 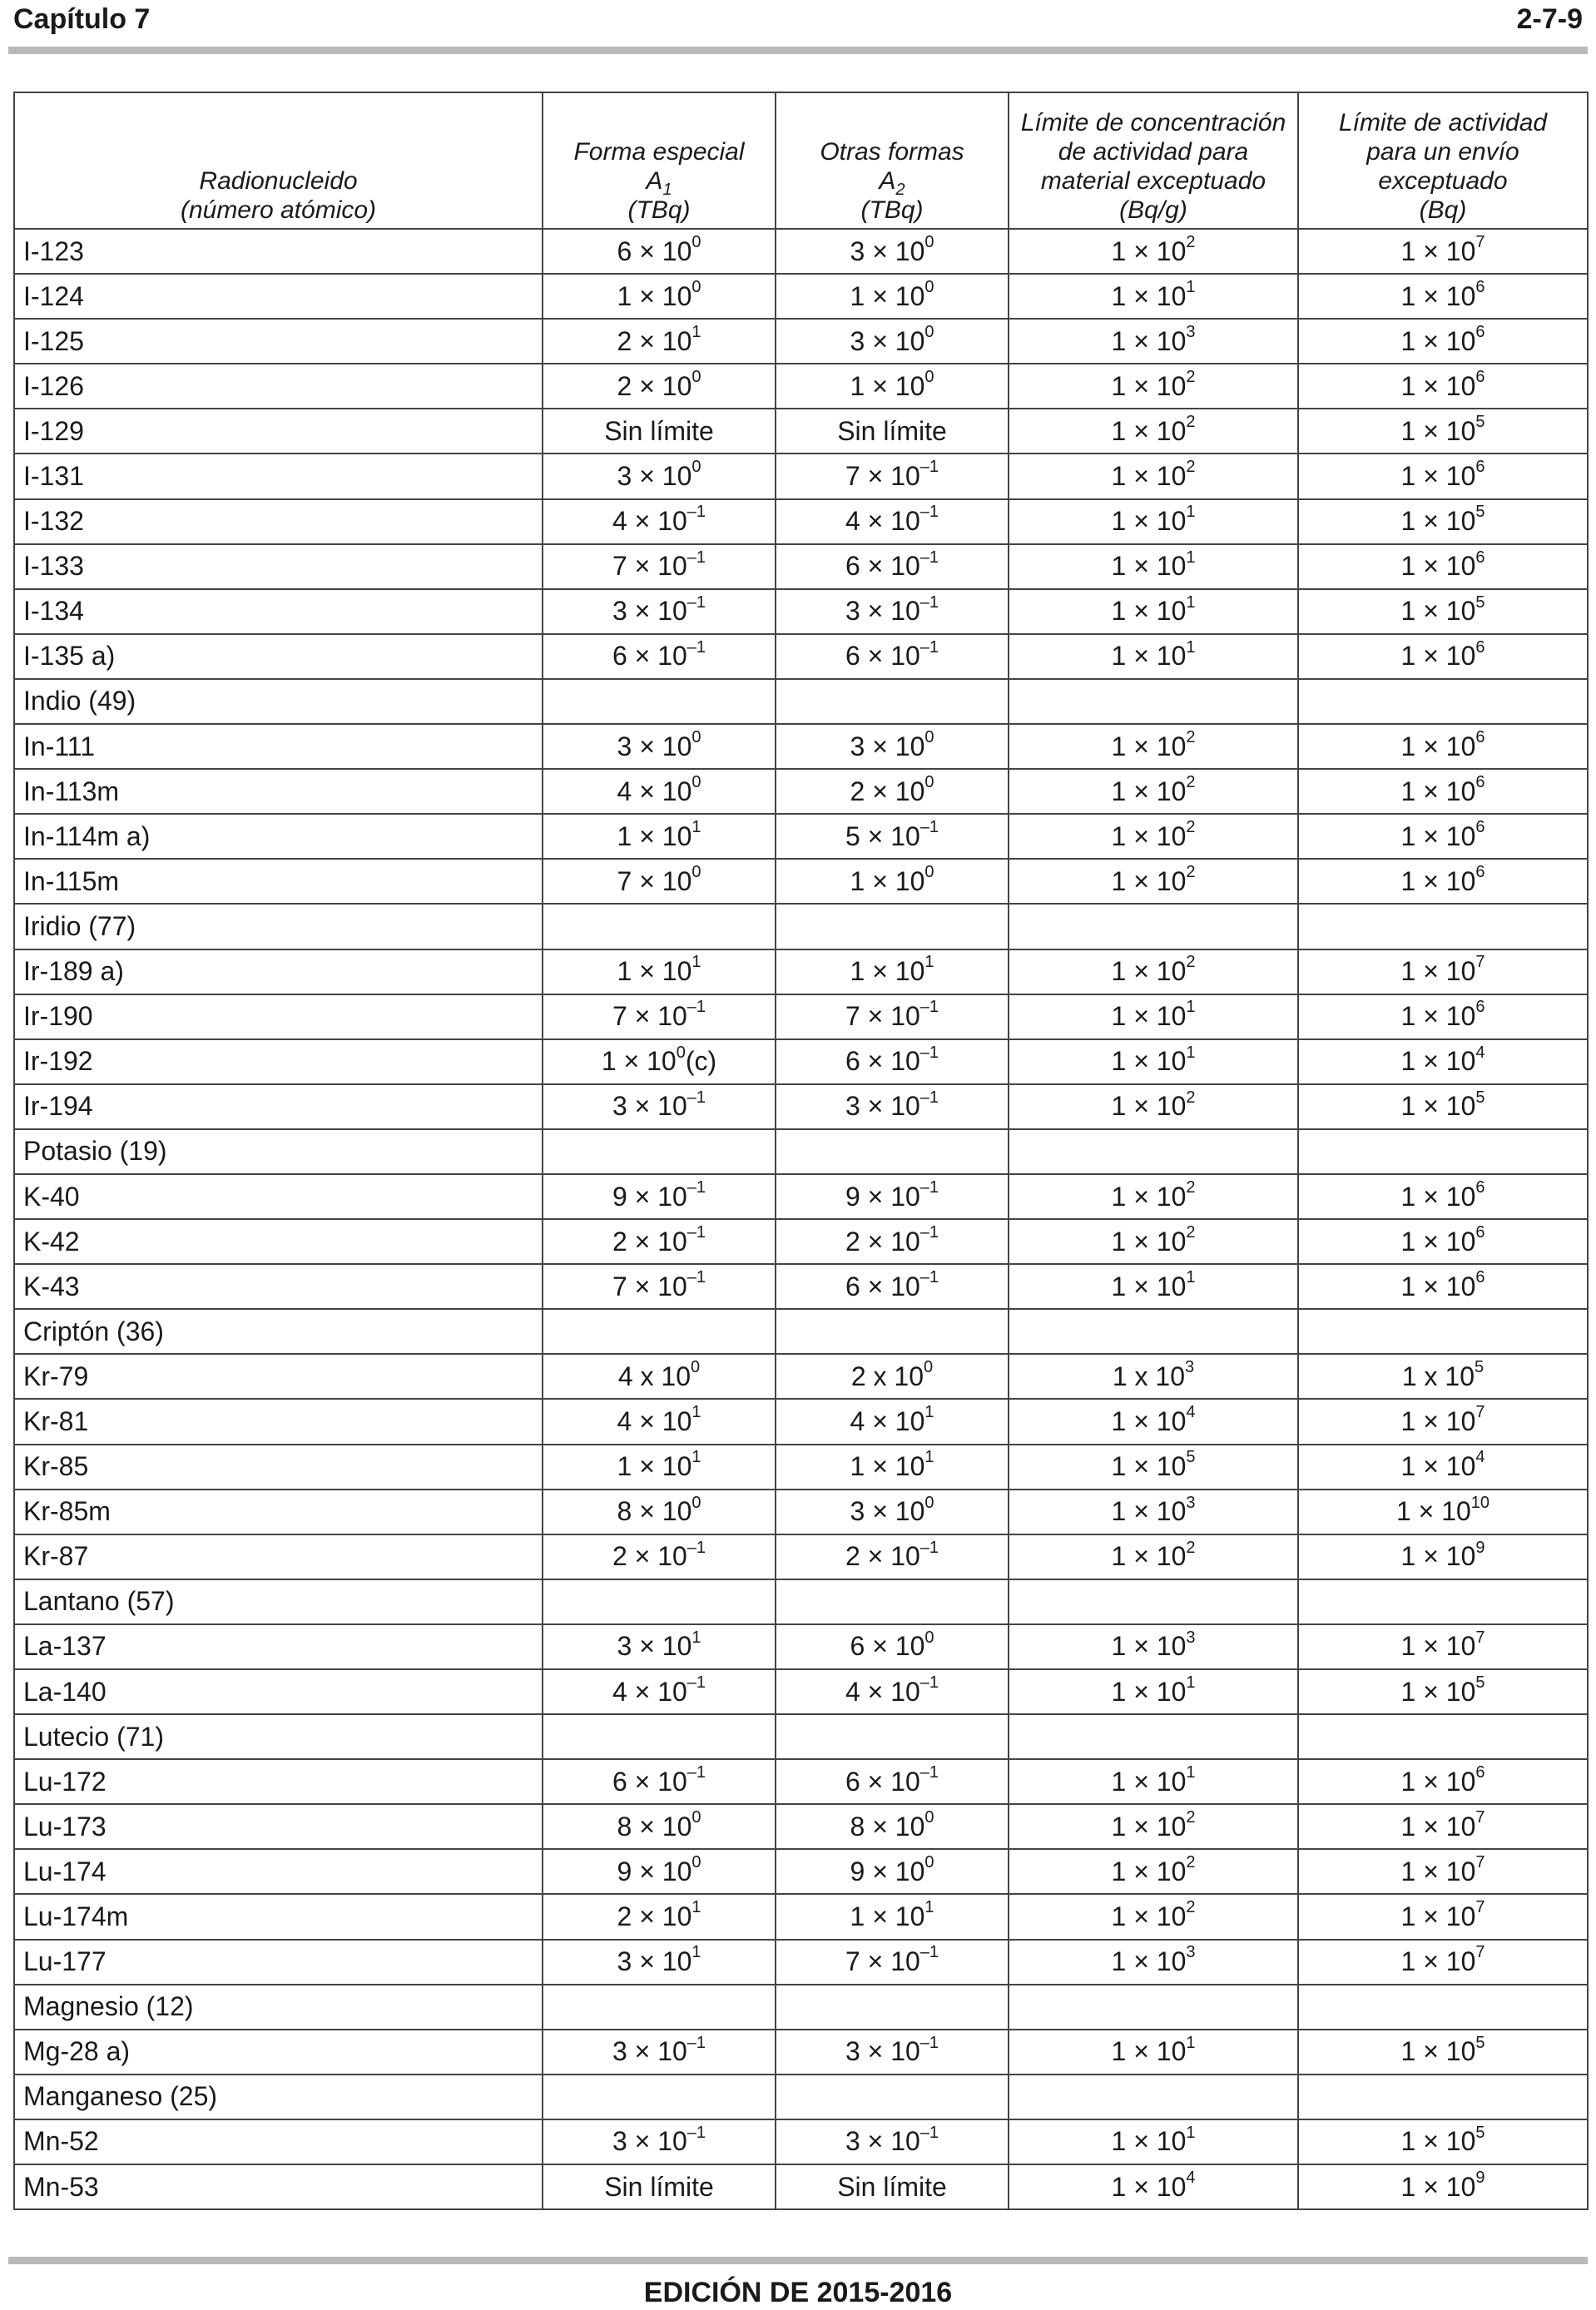 I want to click on table-row: La-137 3 × 101 6 × 100 1 × 103 1 × 107, so click(x=801, y=1647).